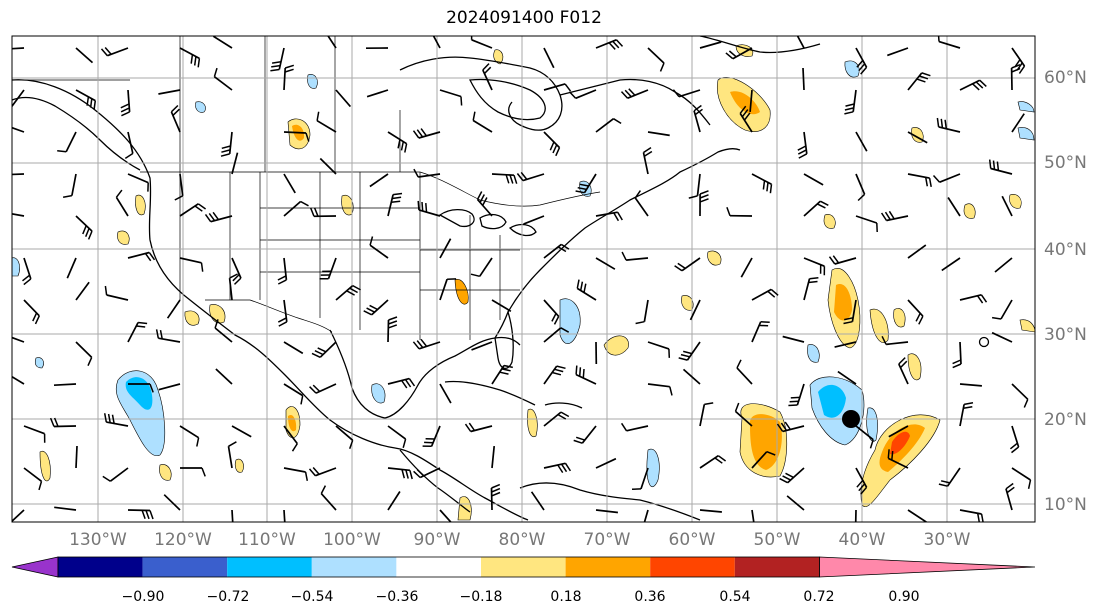 This screenshot has width=1105, height=615. What do you see at coordinates (267, 540) in the screenshot?
I see `lon-label: 110°W` at bounding box center [267, 540].